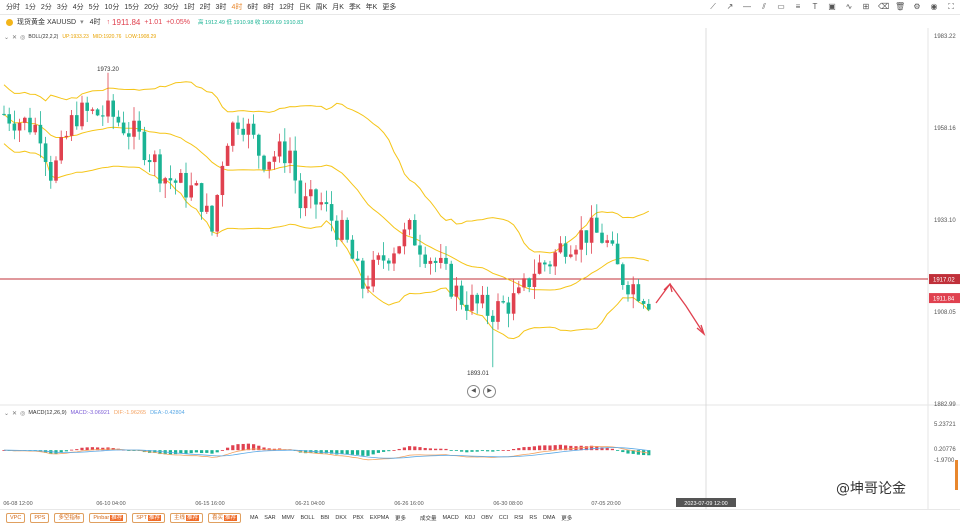 This screenshot has width=960, height=525. I want to click on timeframe-11: 2时, so click(205, 7).